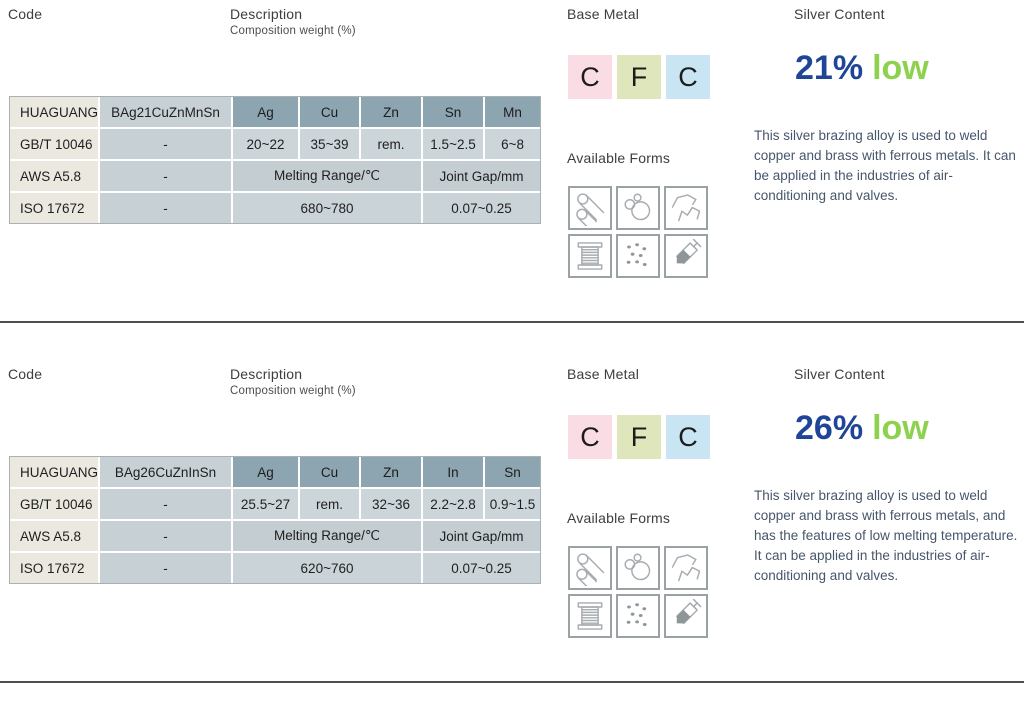 This screenshot has width=1024, height=702. I want to click on composition-value-cell: 35~39, so click(330, 144).